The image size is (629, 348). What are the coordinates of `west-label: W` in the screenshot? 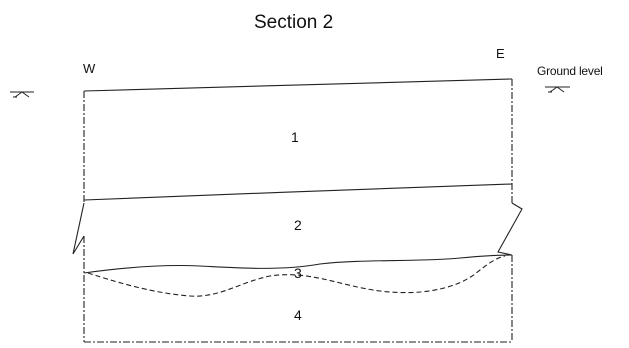 It's located at (89, 68).